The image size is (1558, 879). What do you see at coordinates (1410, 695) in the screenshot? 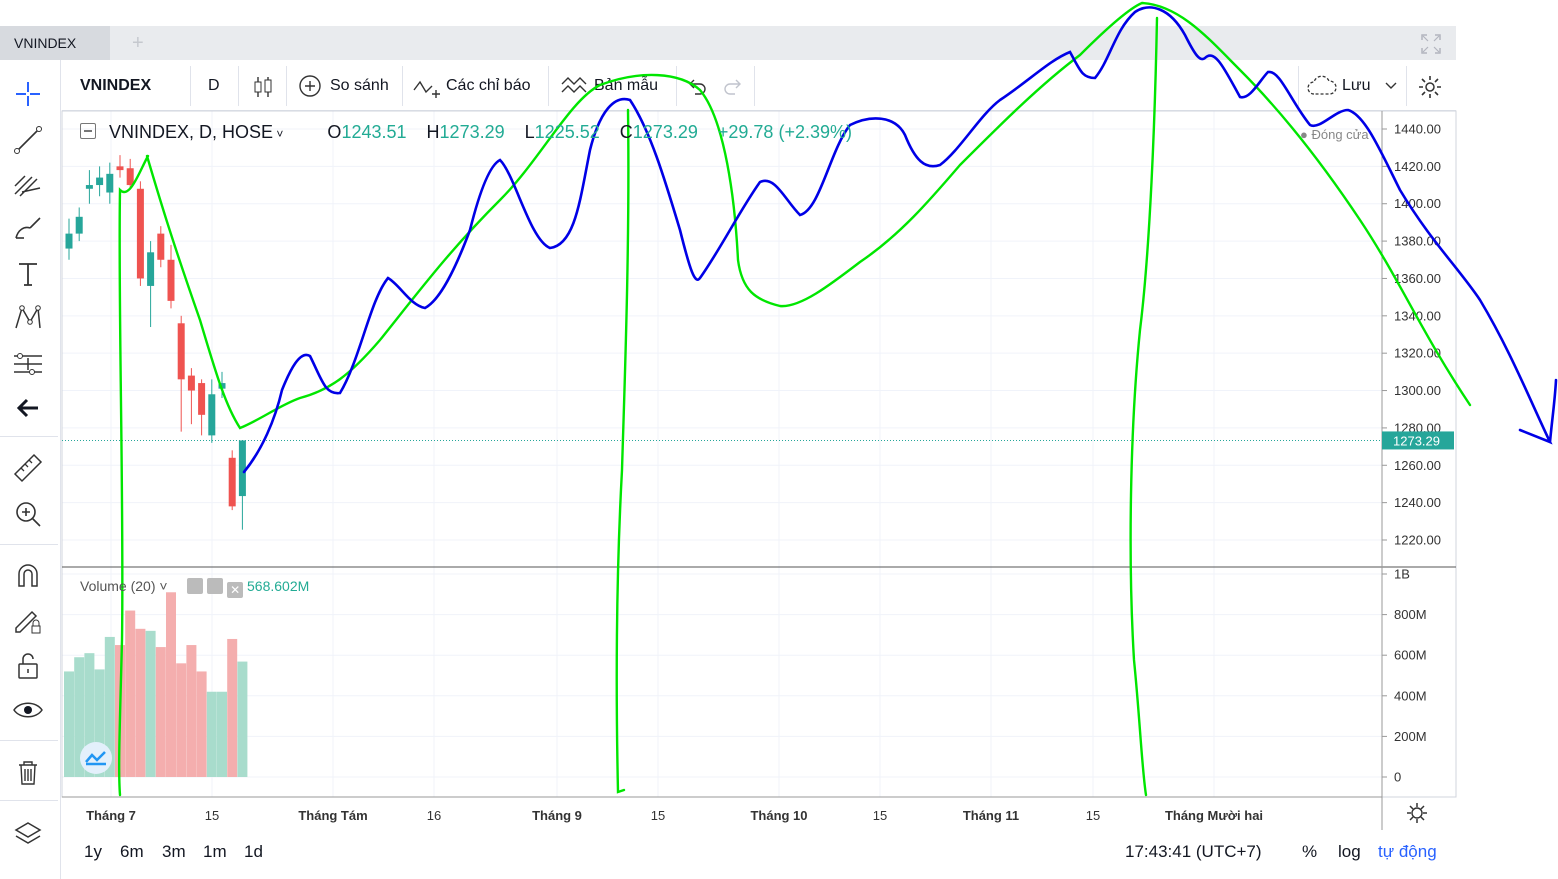
I see `volume-tick-label: 400M` at bounding box center [1410, 695].